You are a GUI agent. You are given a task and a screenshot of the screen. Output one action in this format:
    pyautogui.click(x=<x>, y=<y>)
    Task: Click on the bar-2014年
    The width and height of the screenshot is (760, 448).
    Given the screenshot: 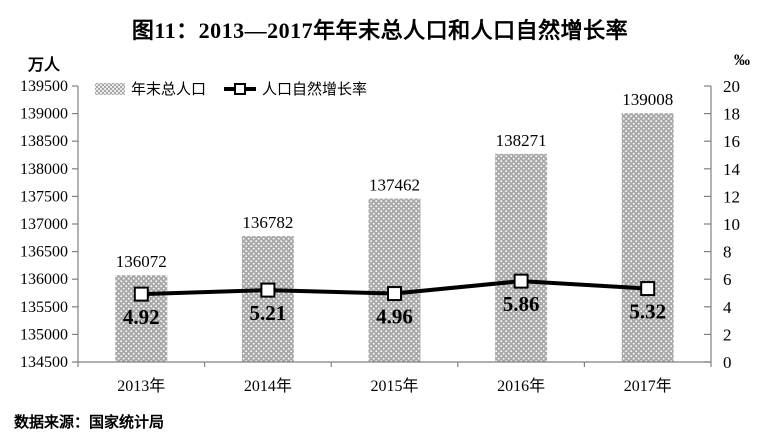 What is the action you would take?
    pyautogui.click(x=267, y=299)
    